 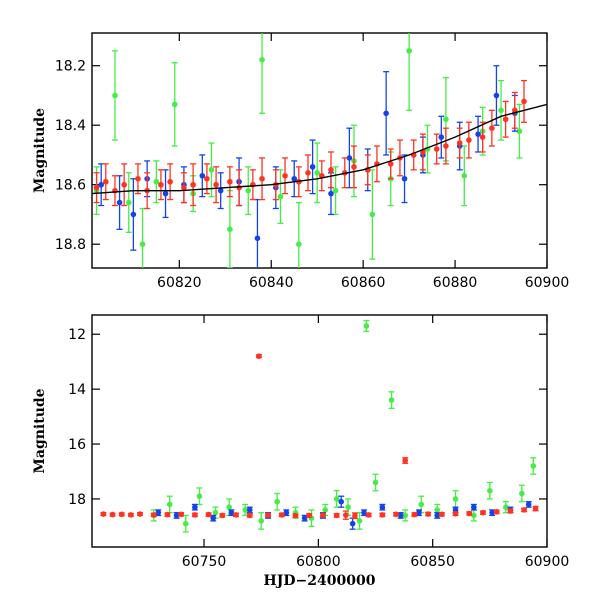 I want to click on y-tick-label: 18.4, so click(x=70, y=126).